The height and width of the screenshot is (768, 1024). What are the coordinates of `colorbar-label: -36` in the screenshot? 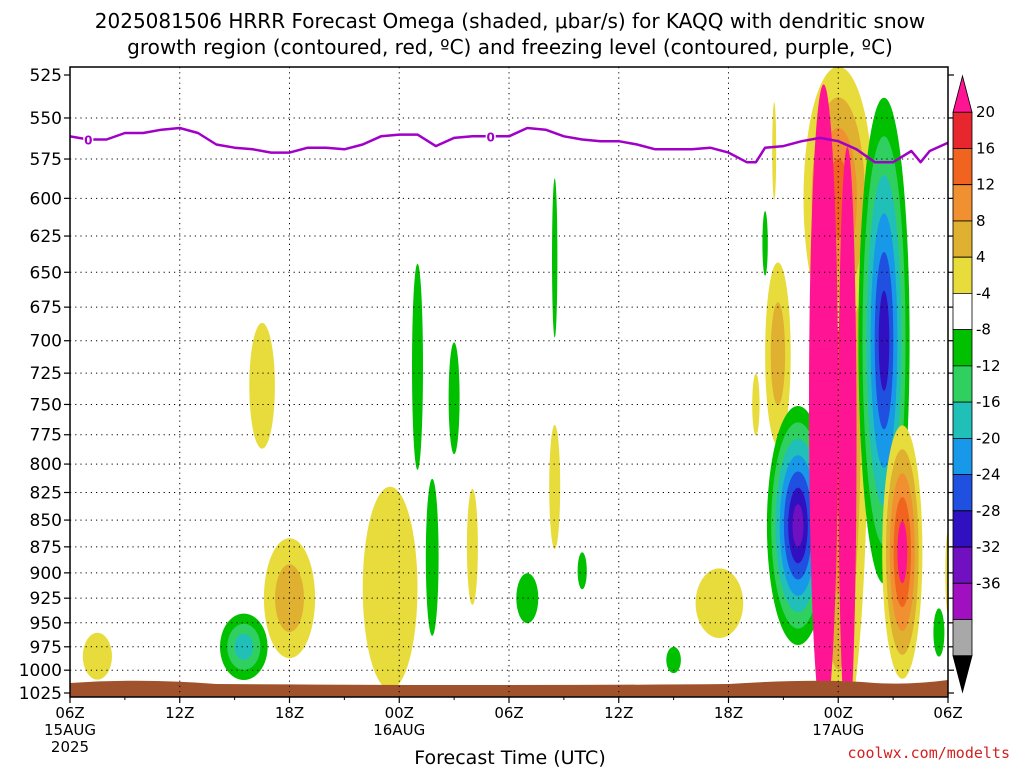 It's located at (988, 583).